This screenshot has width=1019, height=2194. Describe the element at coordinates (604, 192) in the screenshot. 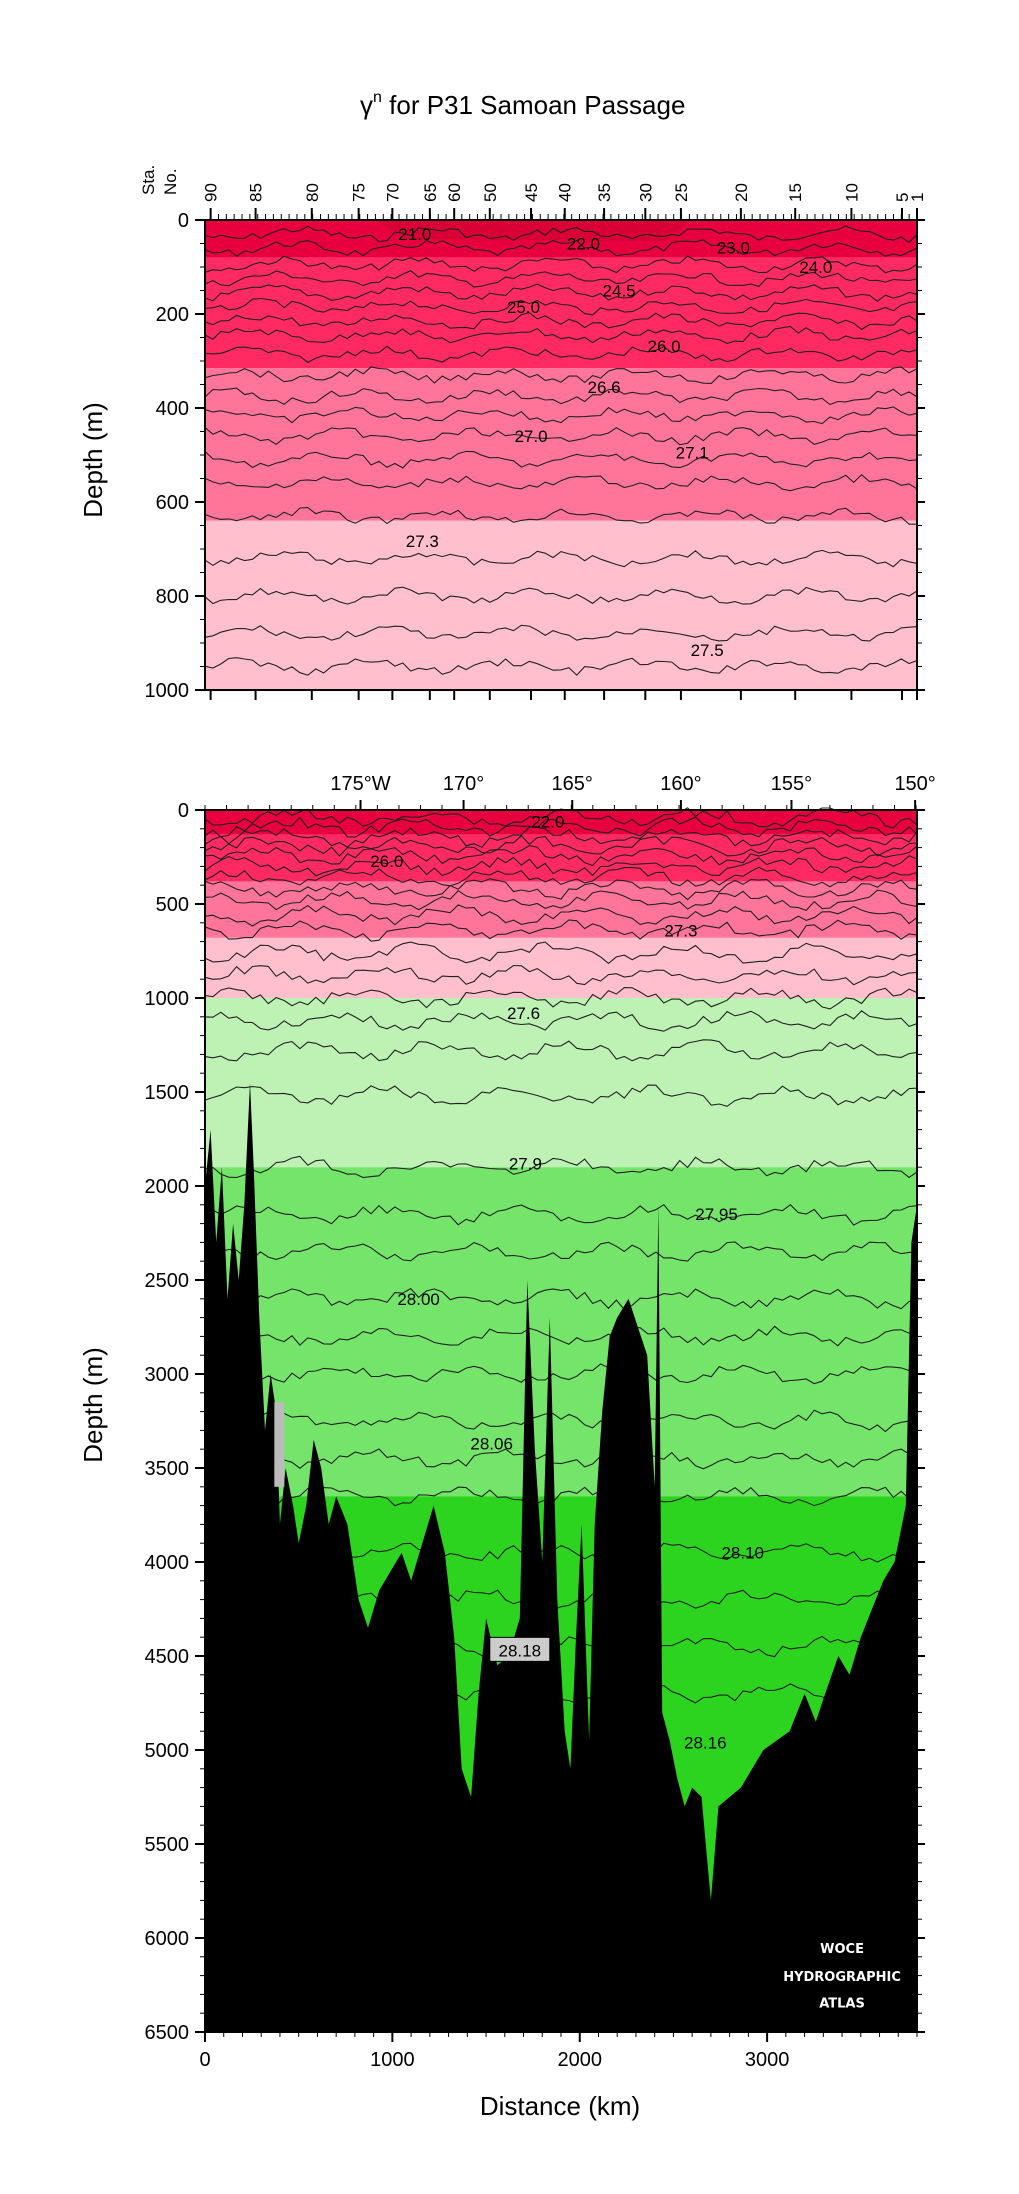

I see `station-label-10: 35` at that location.